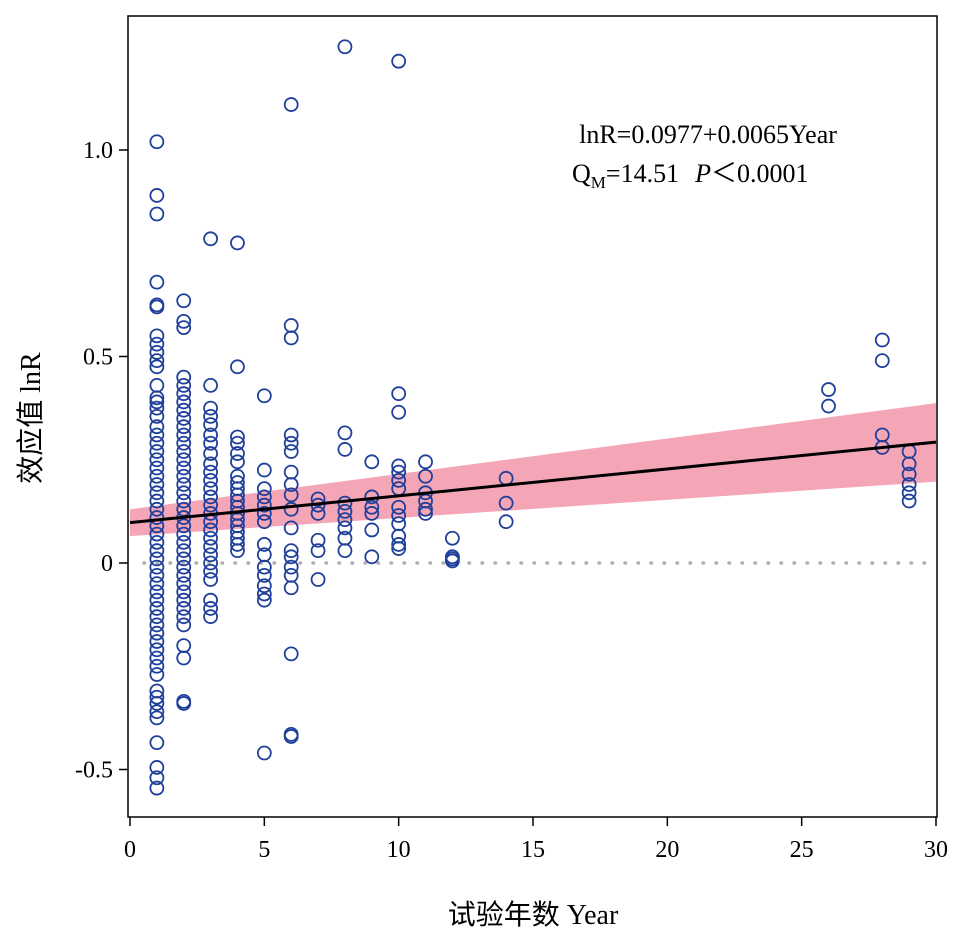 This screenshot has height=949, width=979. Describe the element at coordinates (399, 850) in the screenshot. I see `x-tick-label: 10` at that location.